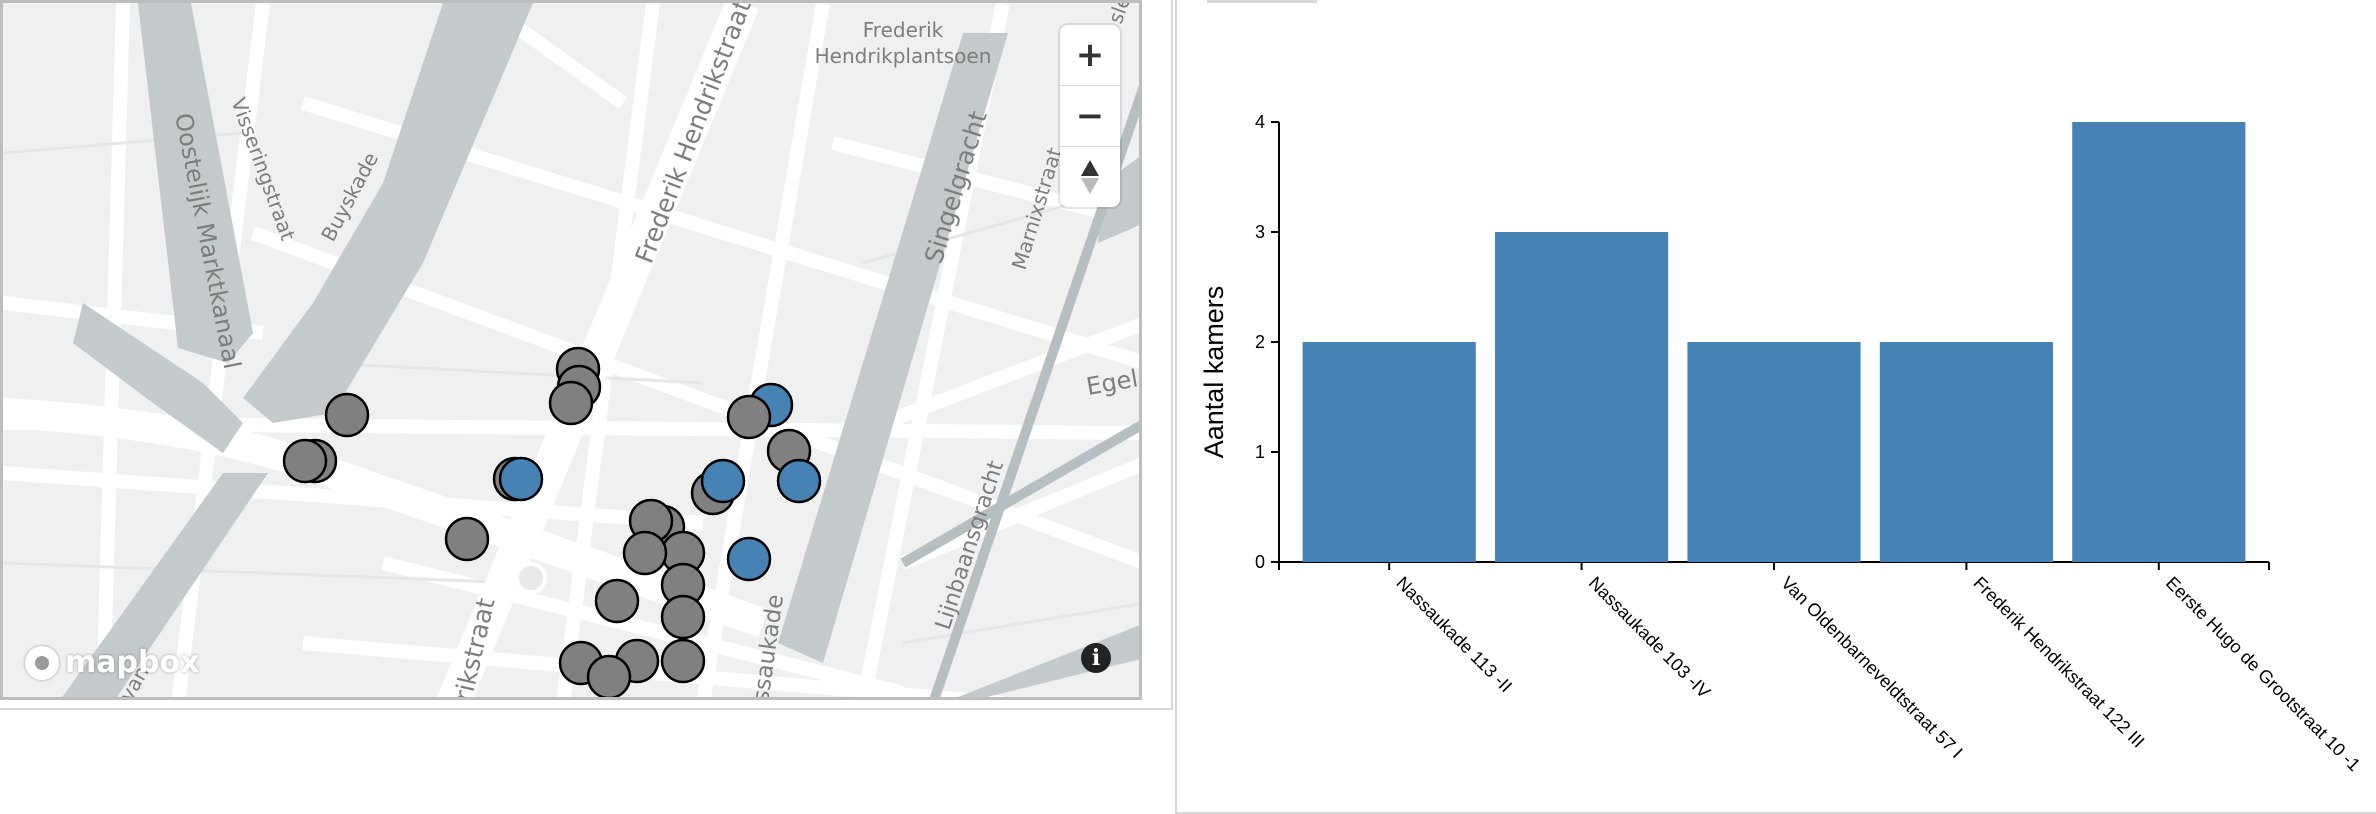 The width and height of the screenshot is (2376, 814). I want to click on label-frederik-hendrikplantsoen-1: Frederik, so click(903, 30).